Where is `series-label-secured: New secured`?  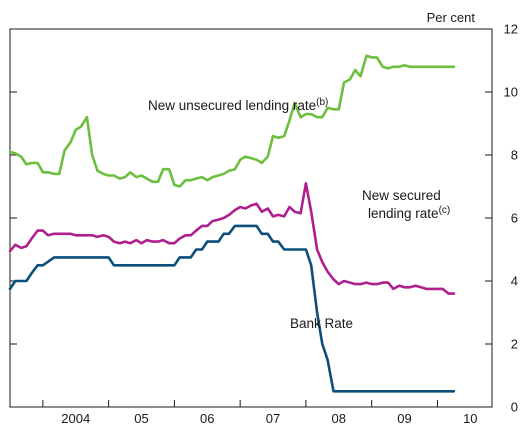
series-label-secured: New secured is located at coordinates (401, 195).